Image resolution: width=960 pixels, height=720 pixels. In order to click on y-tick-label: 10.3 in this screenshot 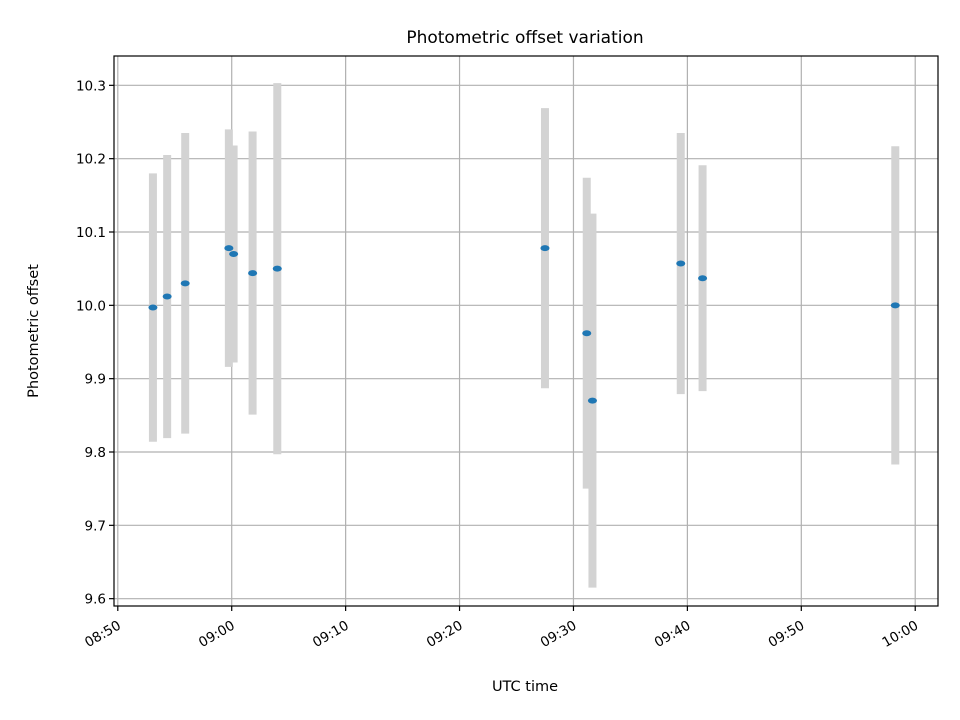, I will do `click(91, 86)`.